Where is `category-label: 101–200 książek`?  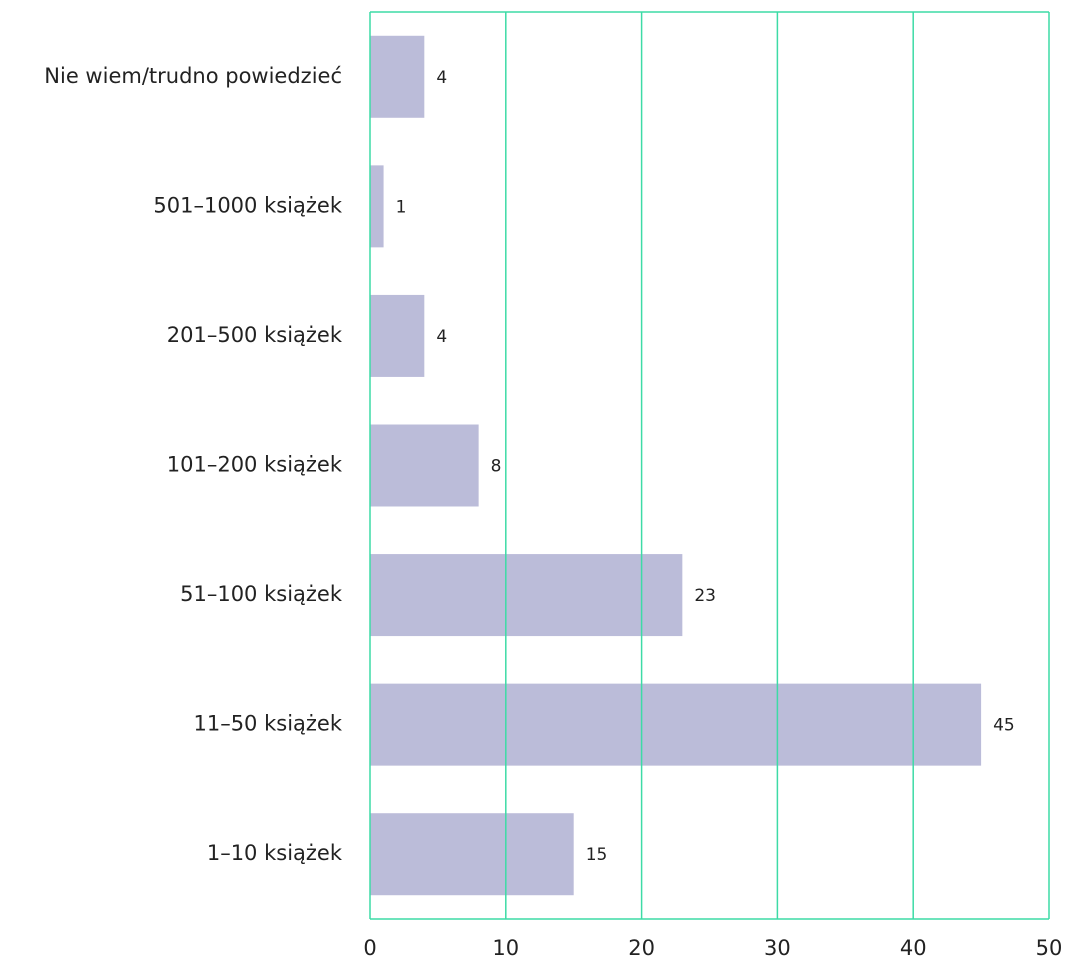
category-label: 101–200 książek is located at coordinates (255, 465).